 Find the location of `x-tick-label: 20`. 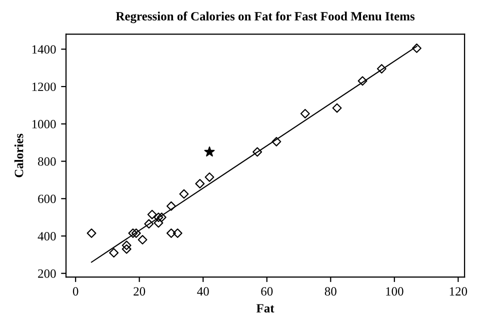

x-tick-label: 20 is located at coordinates (140, 291).